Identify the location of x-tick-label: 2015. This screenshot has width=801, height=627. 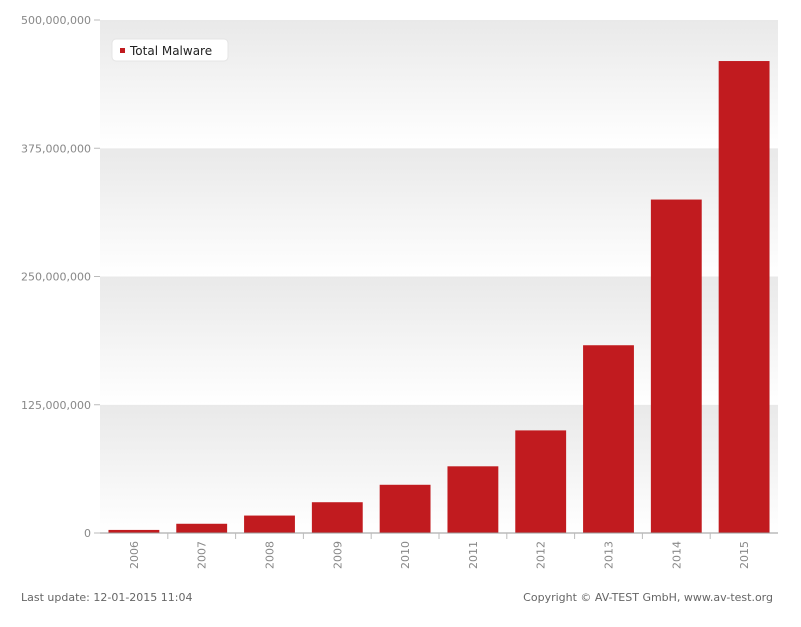
(744, 555).